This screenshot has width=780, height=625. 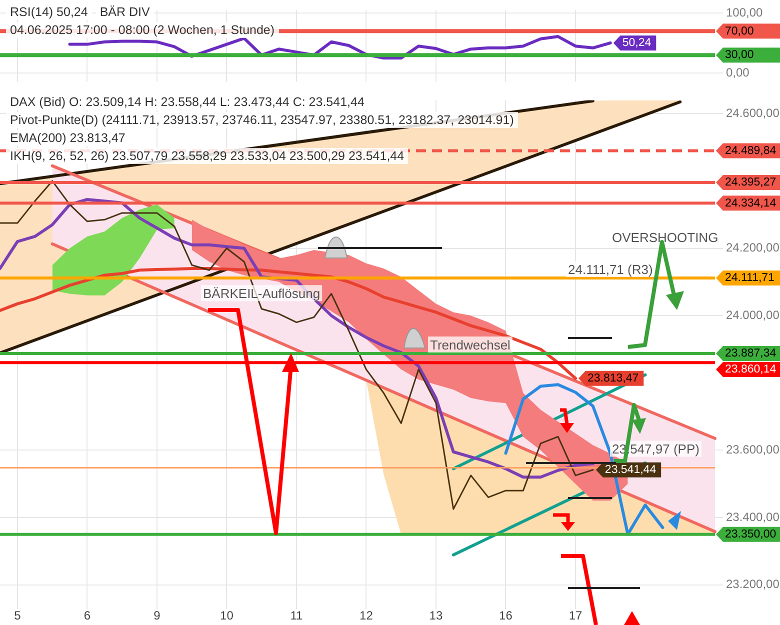 I want to click on y-tick-label: 23.200,00, so click(x=753, y=584).